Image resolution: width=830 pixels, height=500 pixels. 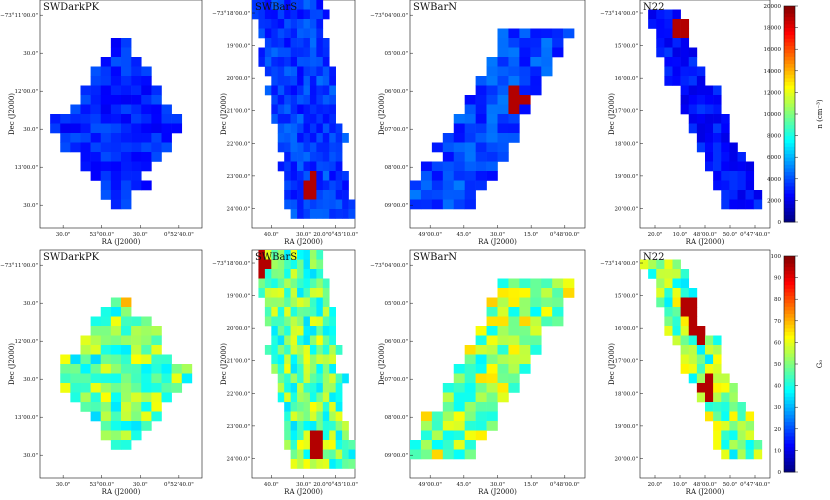 I want to click on x-tick-label: 20.0"0°45’10.0", so click(x=335, y=235).